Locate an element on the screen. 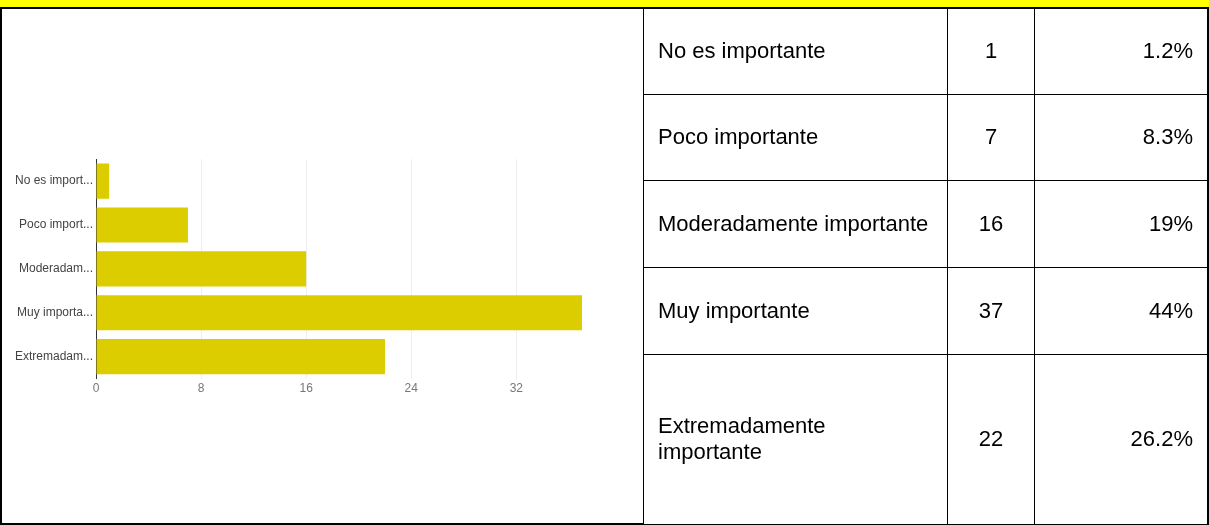  data-label: 16 is located at coordinates (991, 224).